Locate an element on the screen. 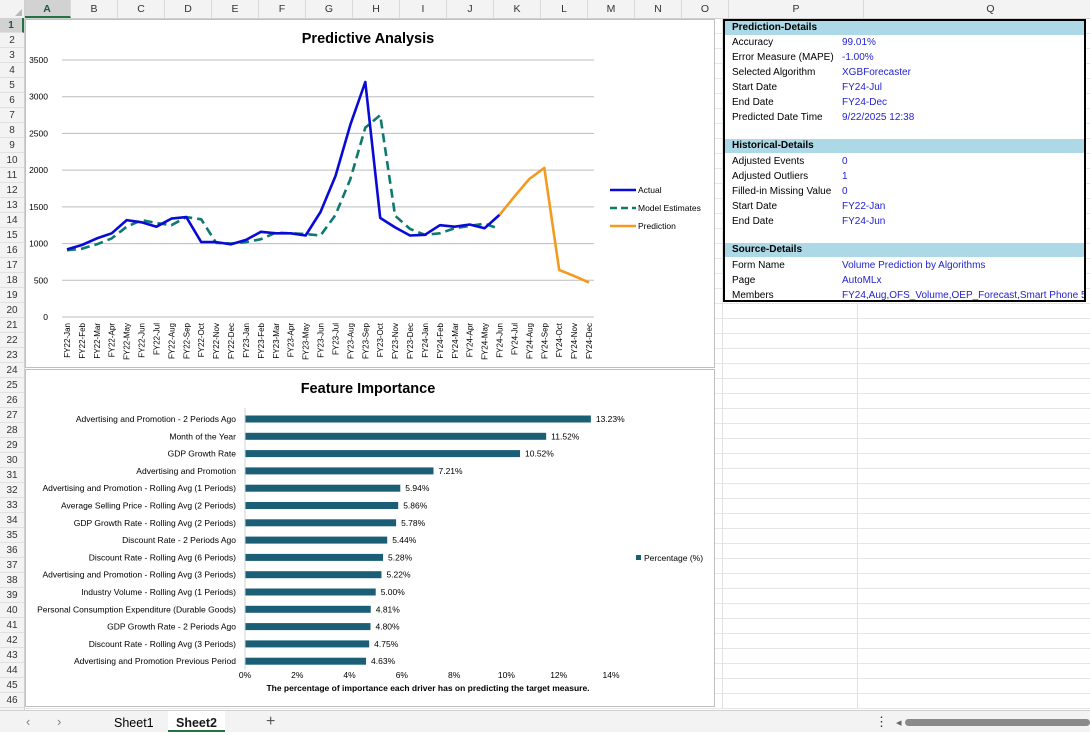 Image resolution: width=1090 pixels, height=735 pixels. horizontal-scrollbar is located at coordinates (997, 722).